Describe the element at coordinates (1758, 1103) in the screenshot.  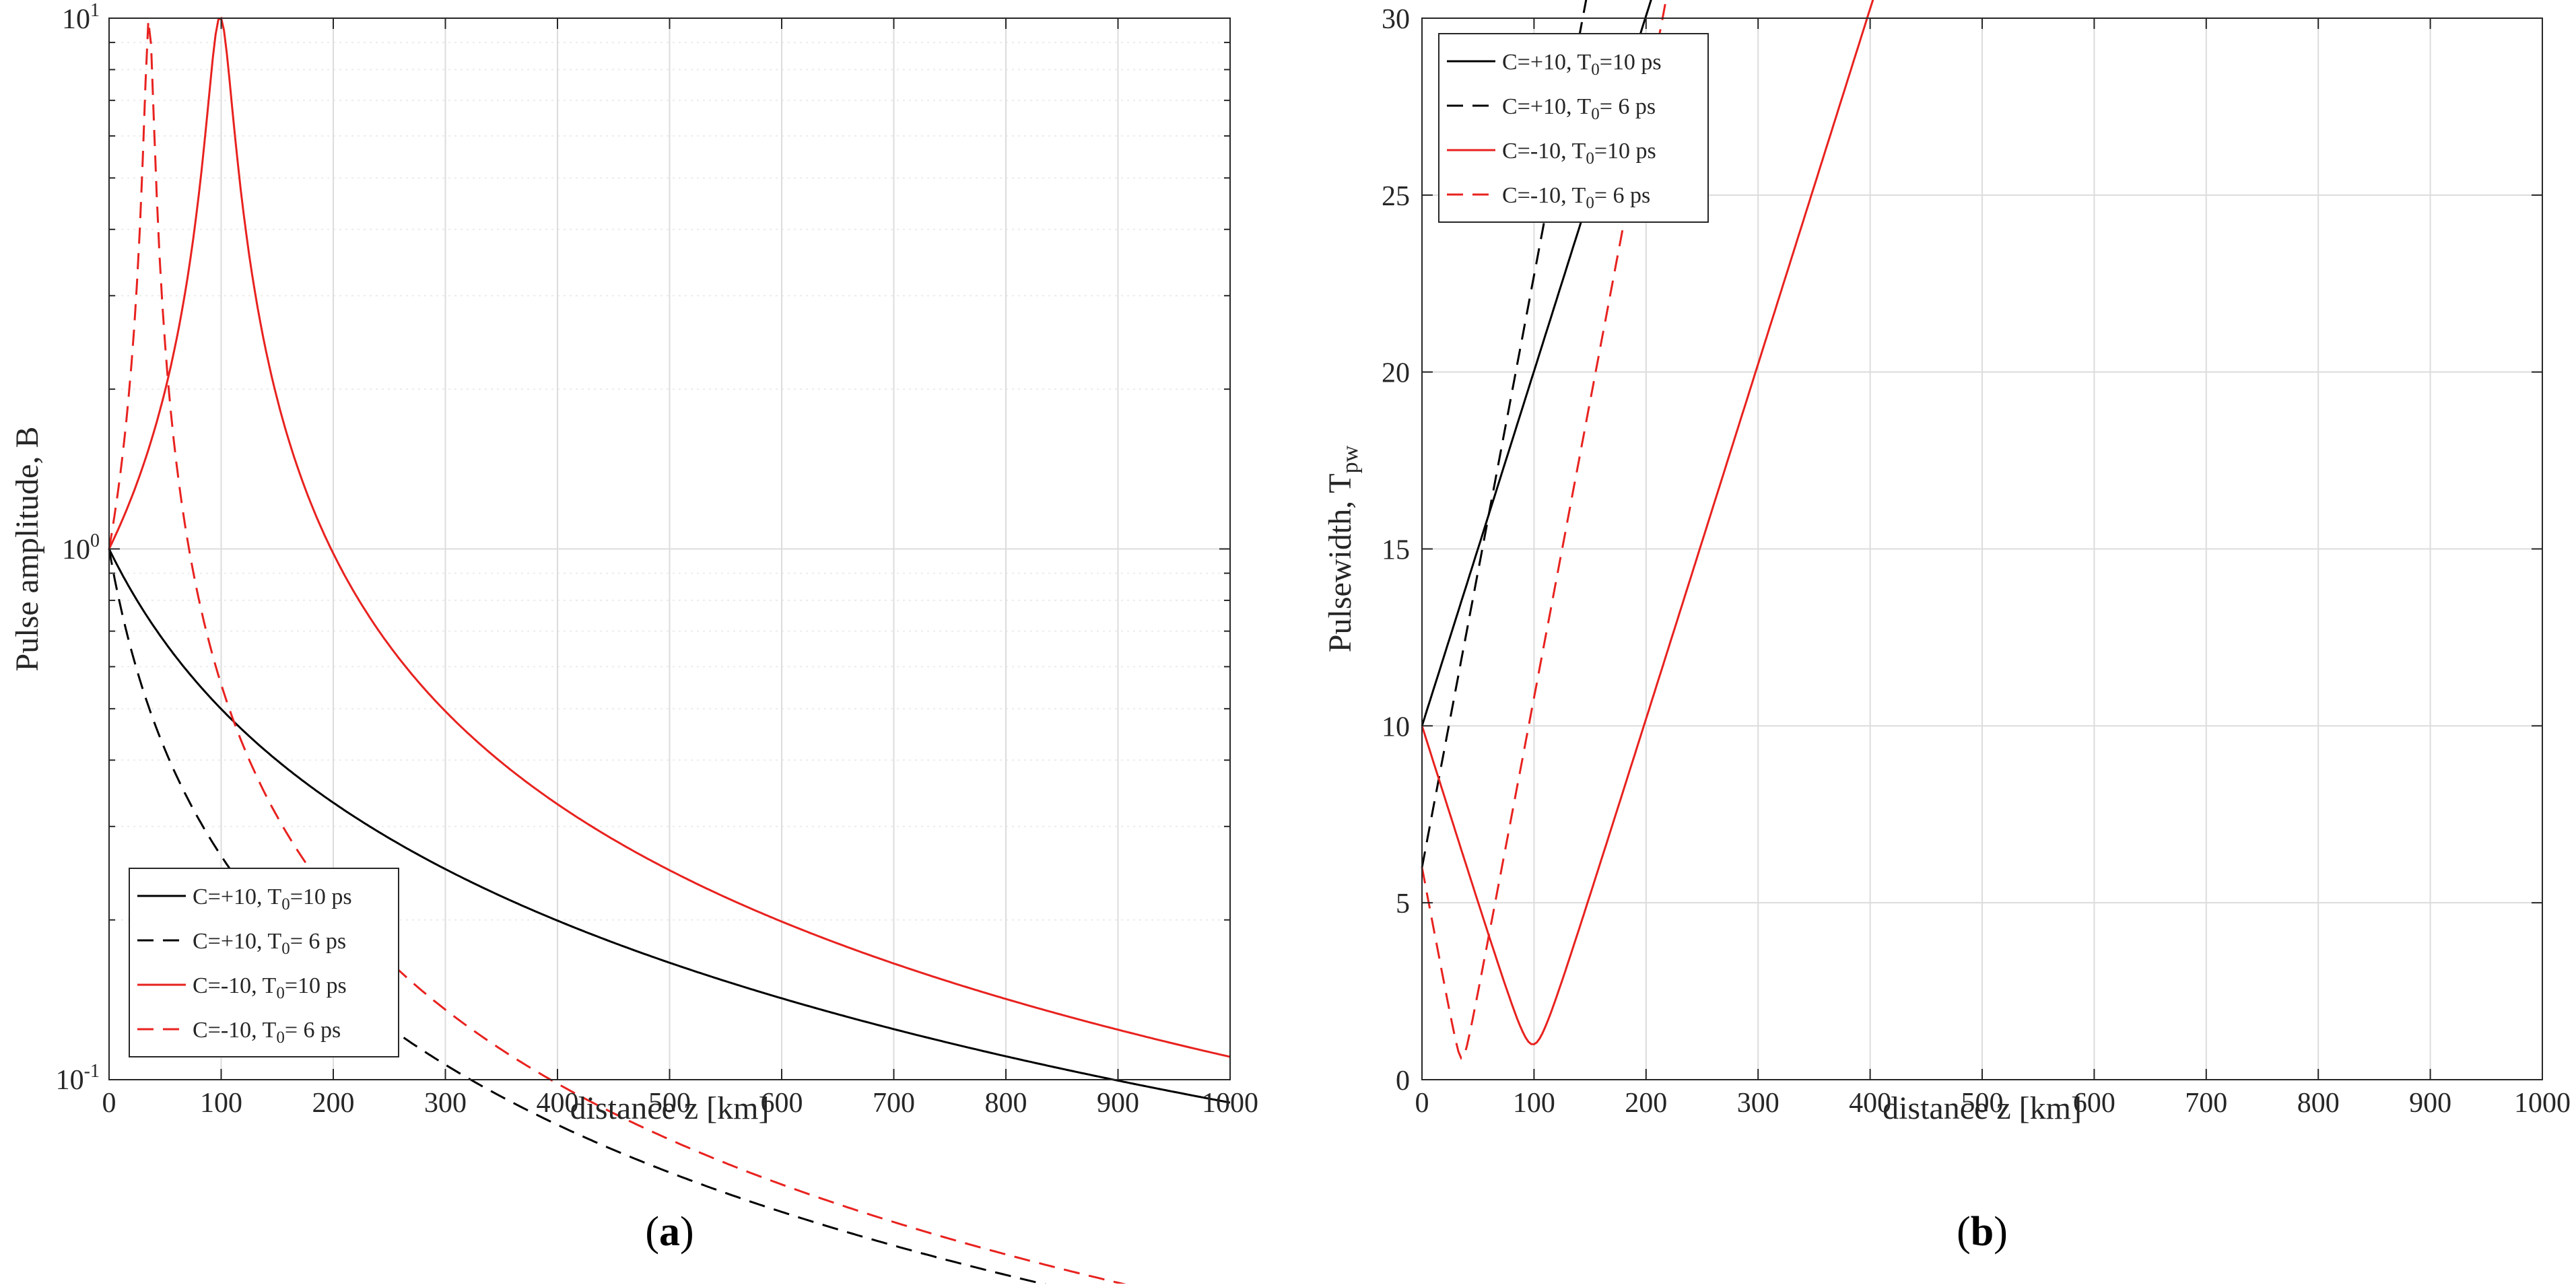
I see `chart-b-xtick-label: 300` at that location.